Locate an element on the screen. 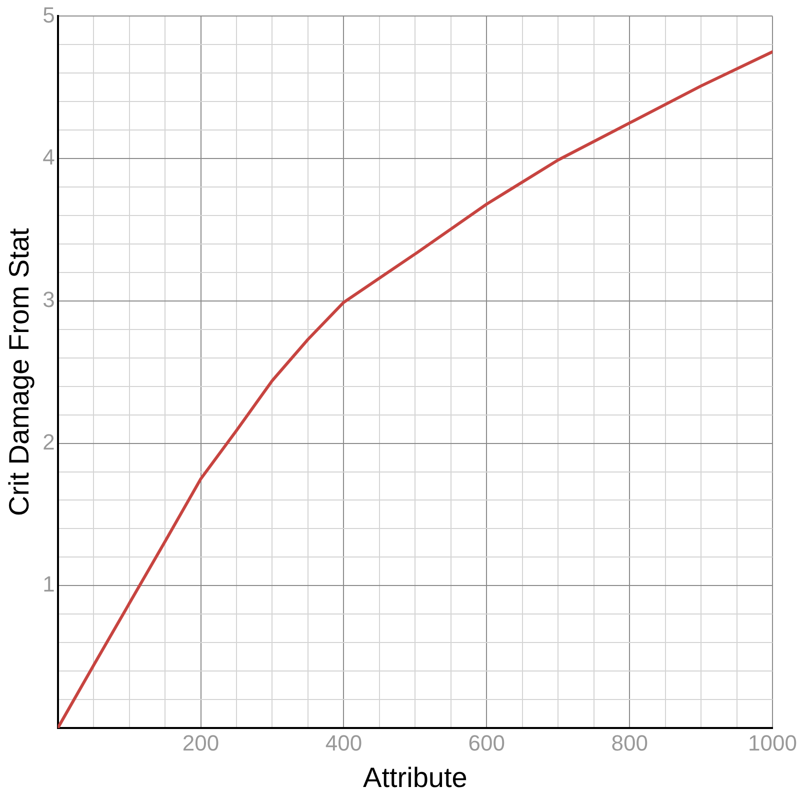 The height and width of the screenshot is (800, 800). x-tick-label: 600 is located at coordinates (487, 743).